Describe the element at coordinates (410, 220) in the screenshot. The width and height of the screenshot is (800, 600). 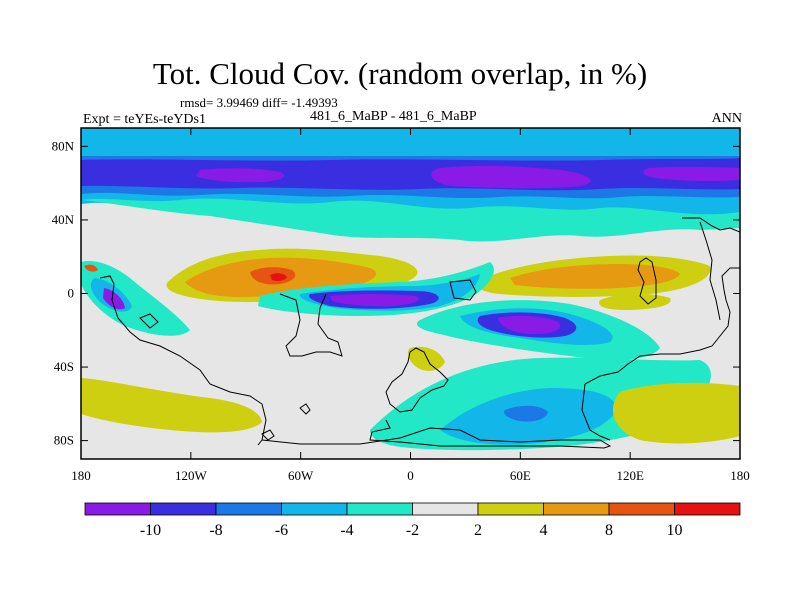
I see `contour-band-north-teal` at that location.